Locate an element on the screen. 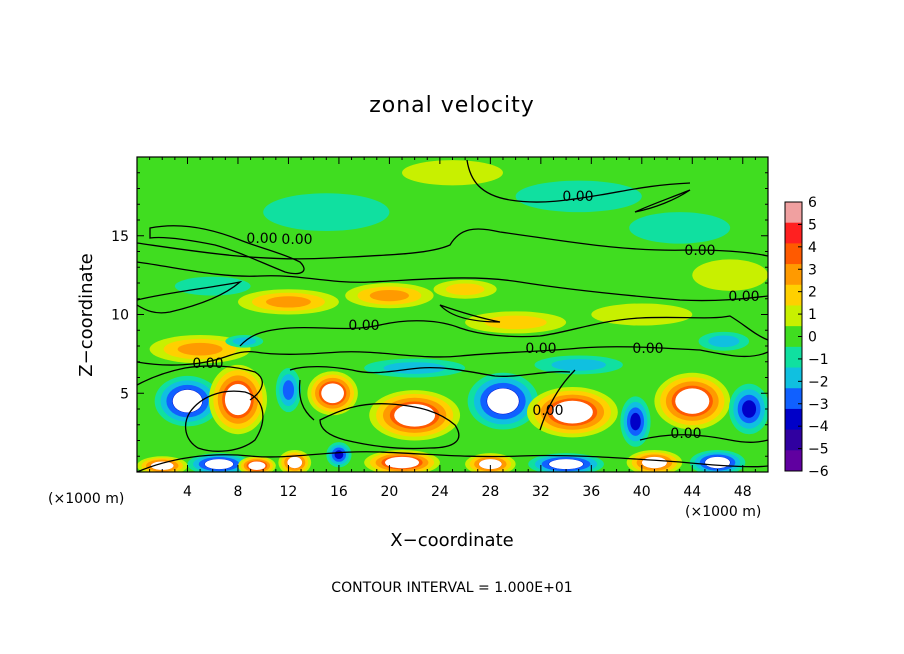 This screenshot has height=654, width=904. colorbar: 6 5 4 3 2 1 0 −1 −2 −3 −4 −5 −6 is located at coordinates (806, 337).